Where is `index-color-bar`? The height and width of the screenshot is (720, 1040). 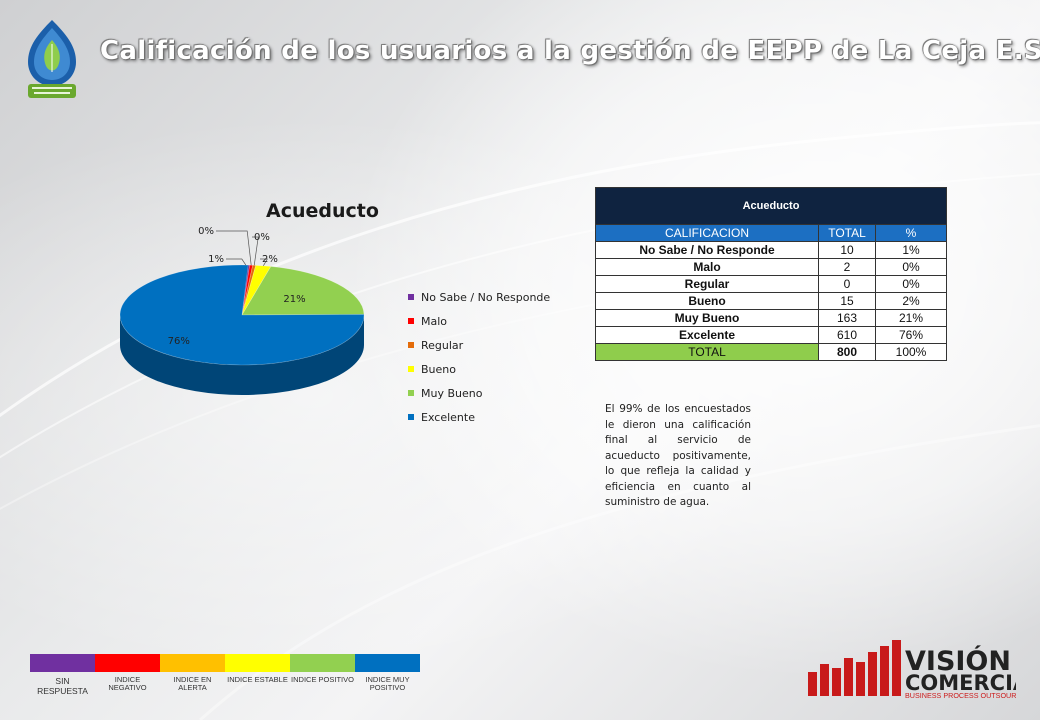
index-color-bar is located at coordinates (225, 663).